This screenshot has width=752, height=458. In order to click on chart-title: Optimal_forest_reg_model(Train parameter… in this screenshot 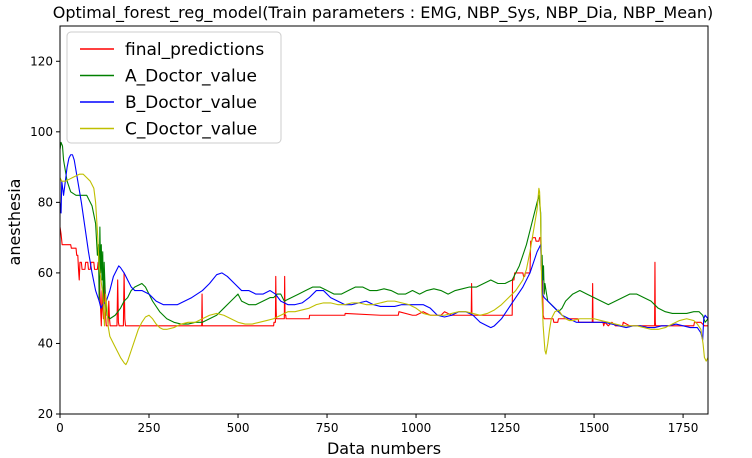, I will do `click(383, 13)`.